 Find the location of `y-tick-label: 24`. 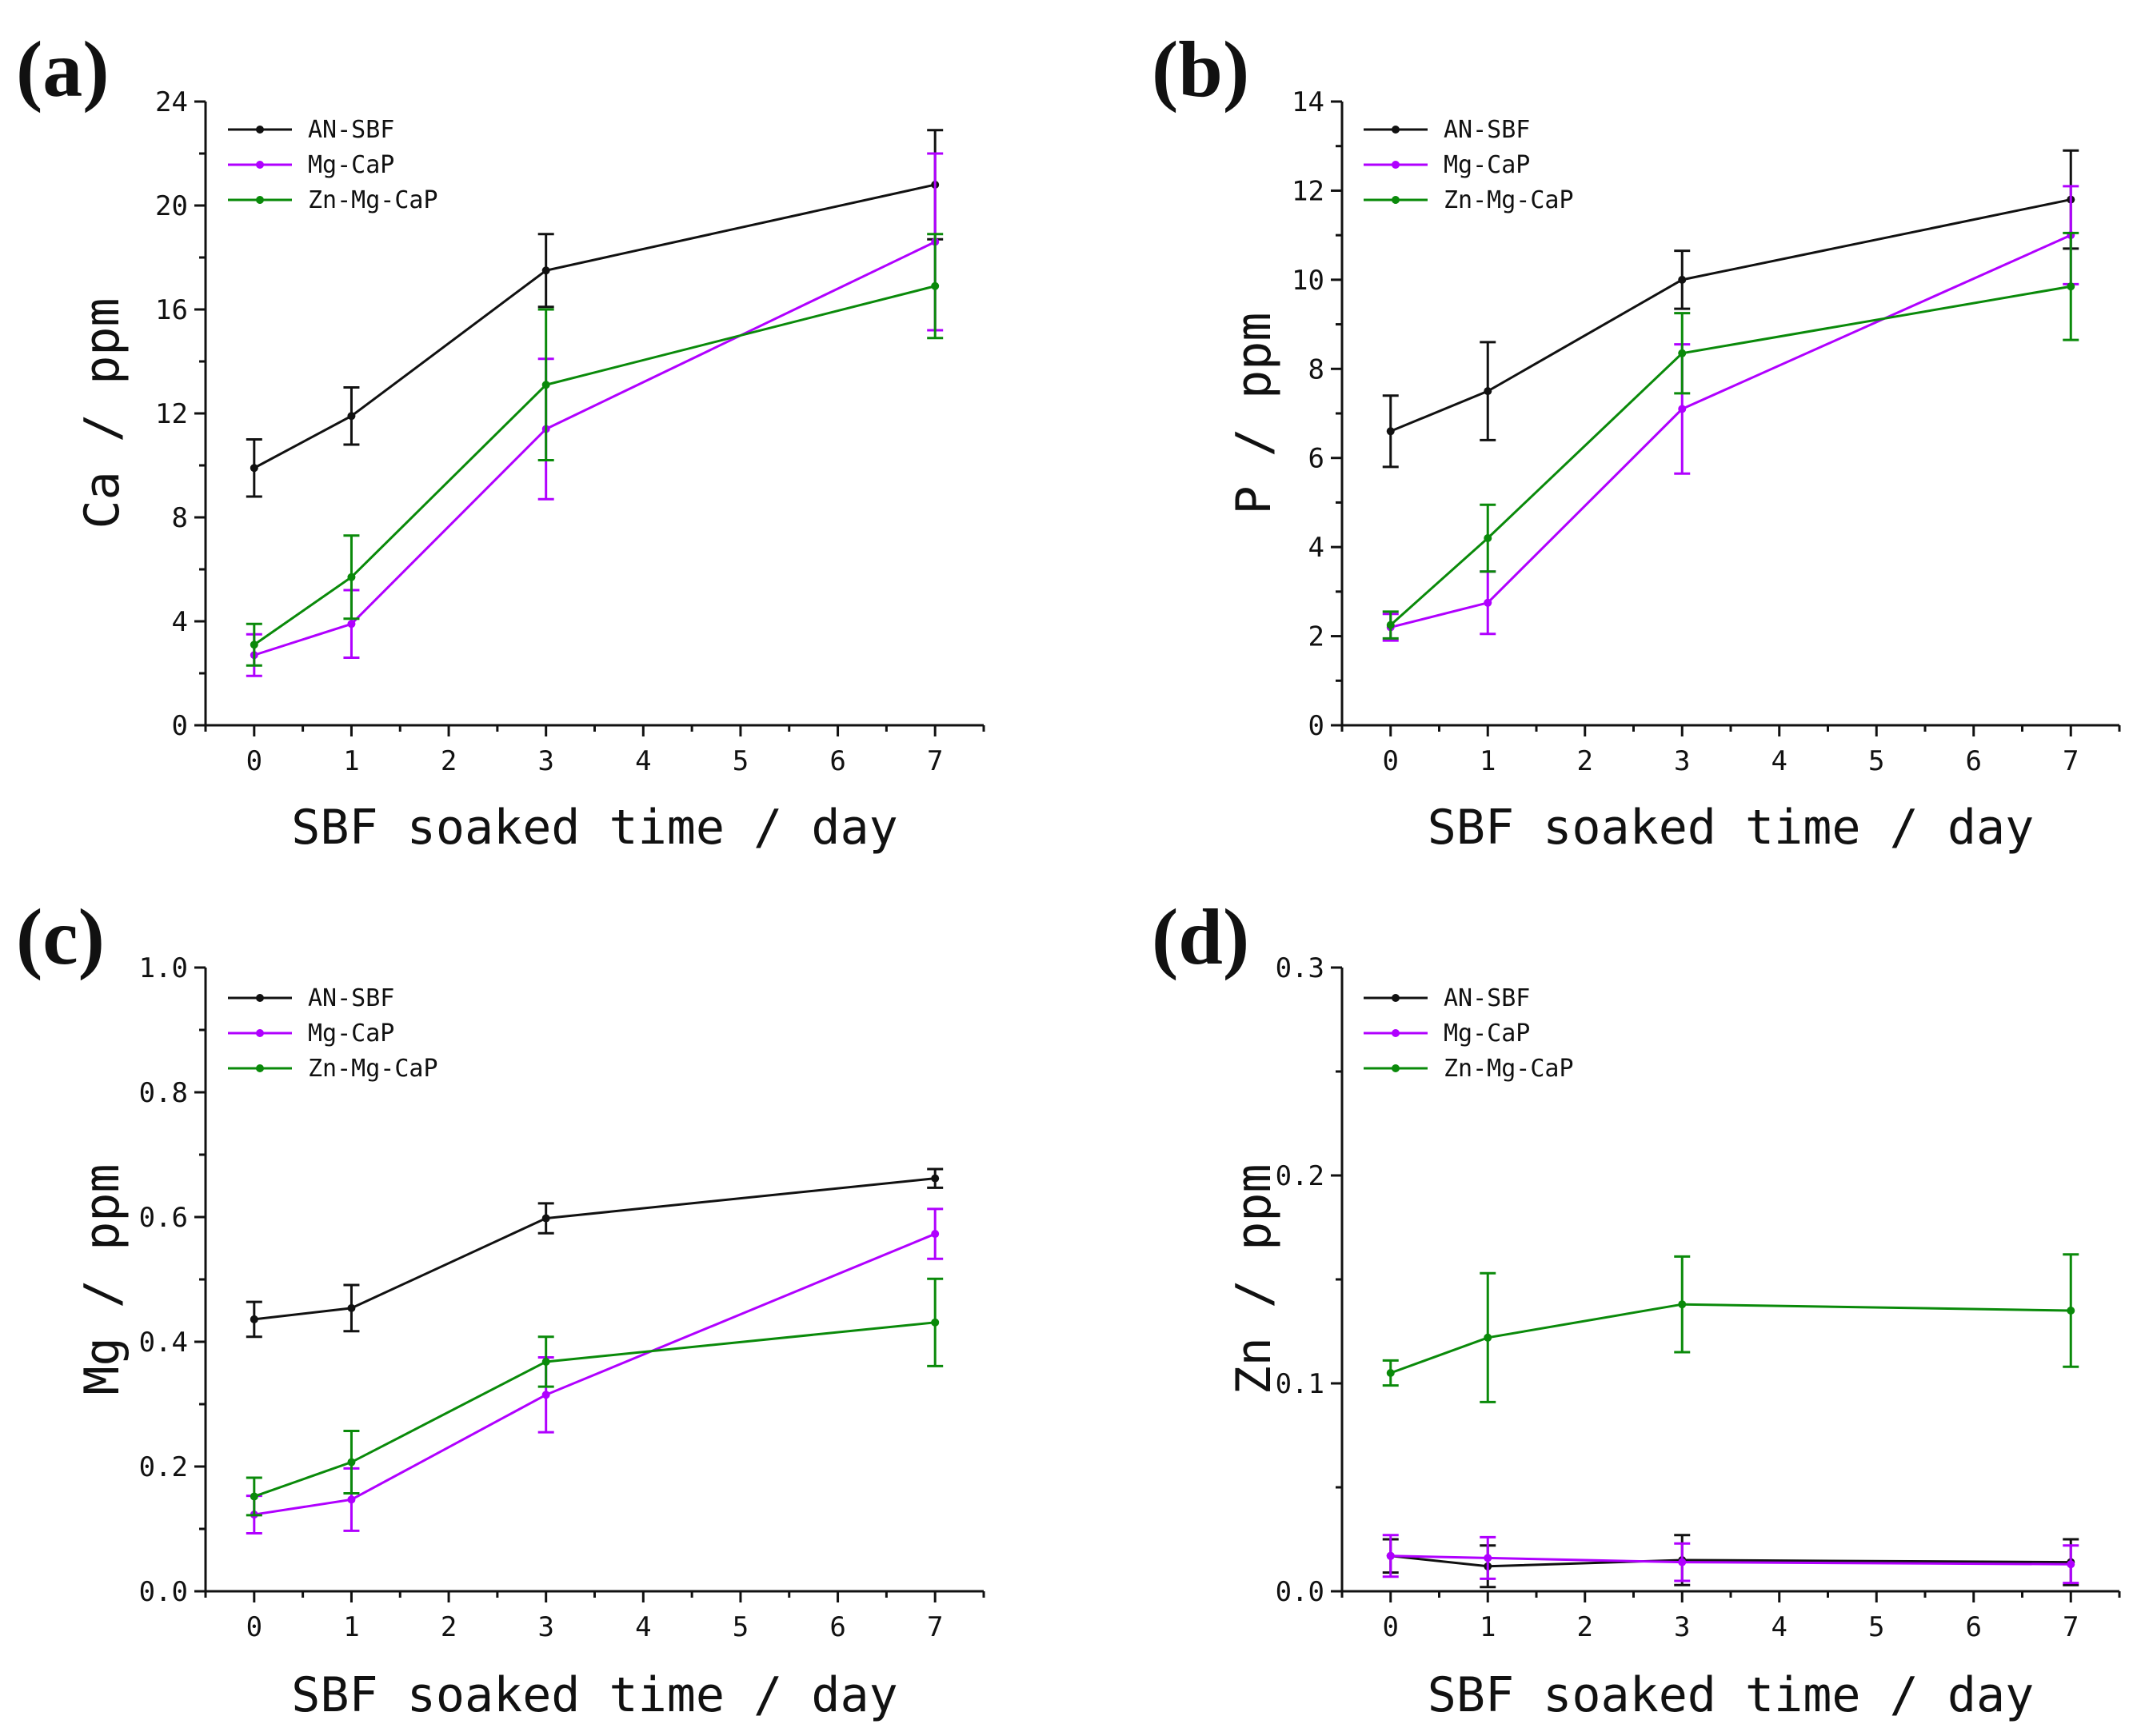

y-tick-label: 24 is located at coordinates (171, 102).